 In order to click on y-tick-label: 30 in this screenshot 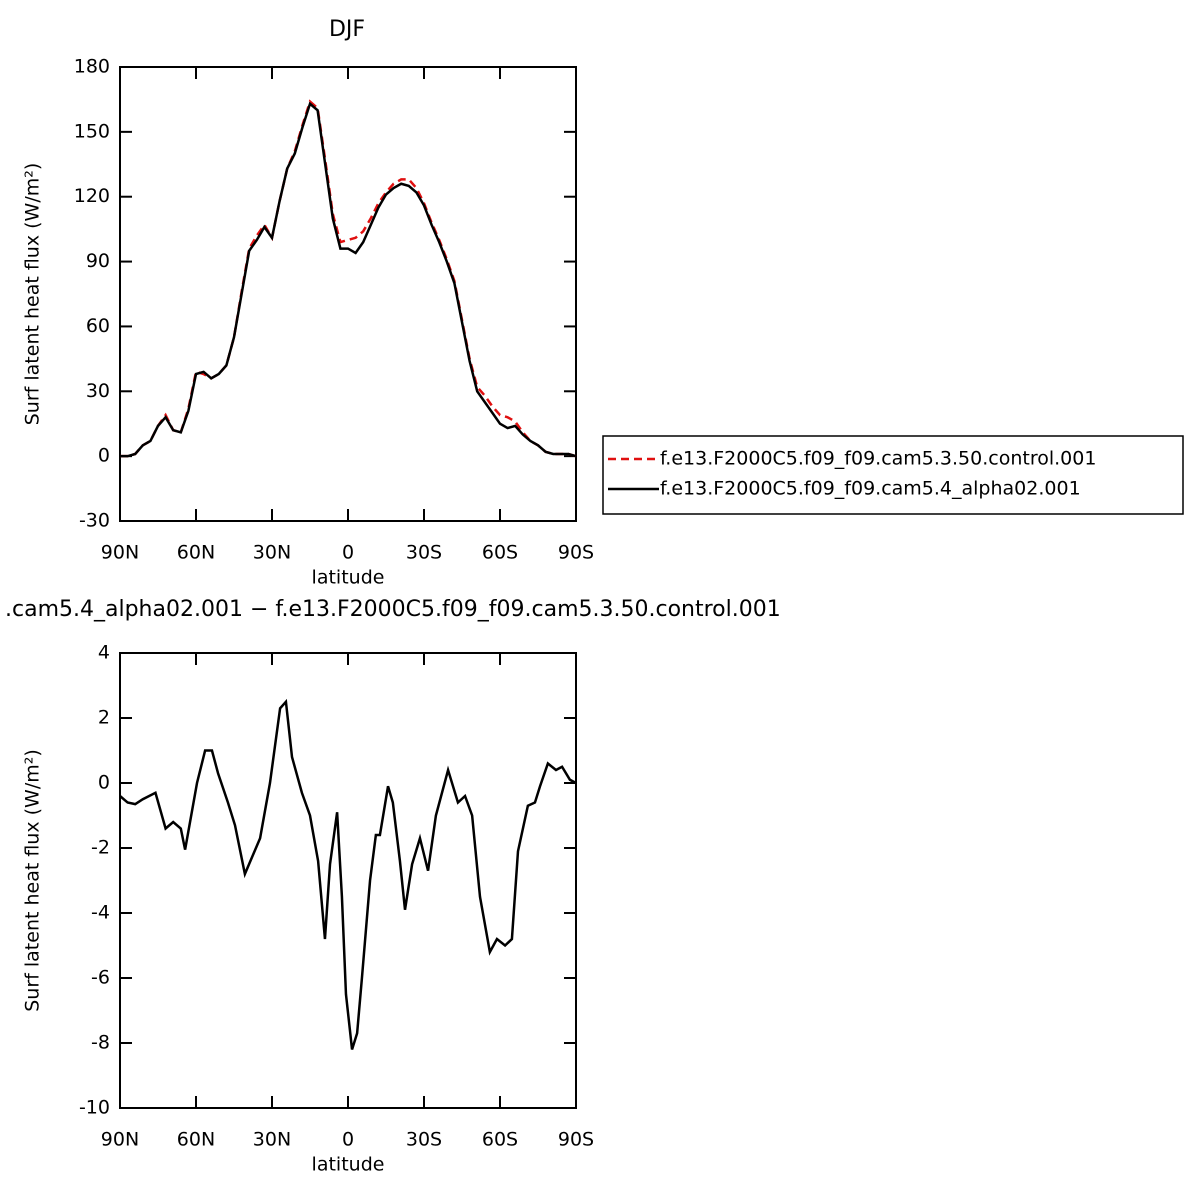, I will do `click(98, 391)`.